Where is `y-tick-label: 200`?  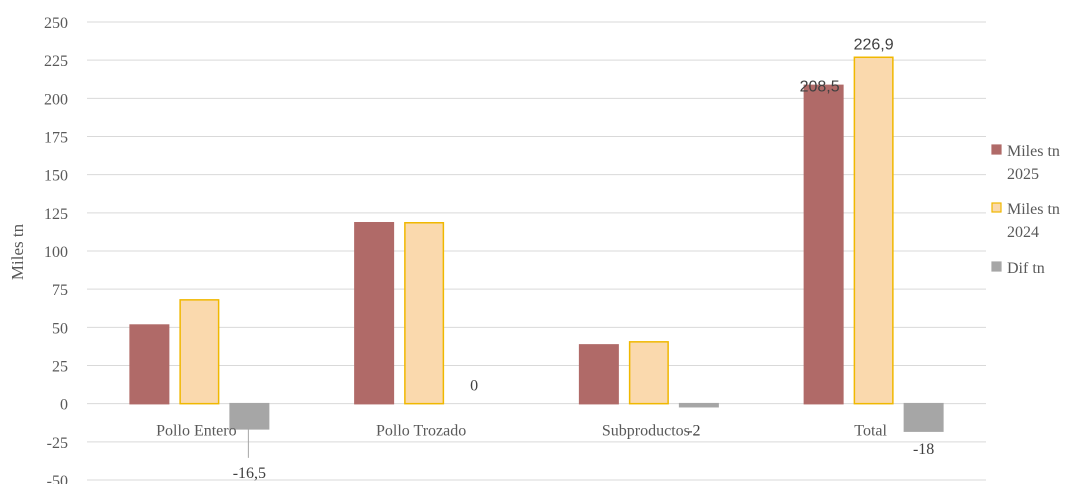 y-tick-label: 200 is located at coordinates (56, 99).